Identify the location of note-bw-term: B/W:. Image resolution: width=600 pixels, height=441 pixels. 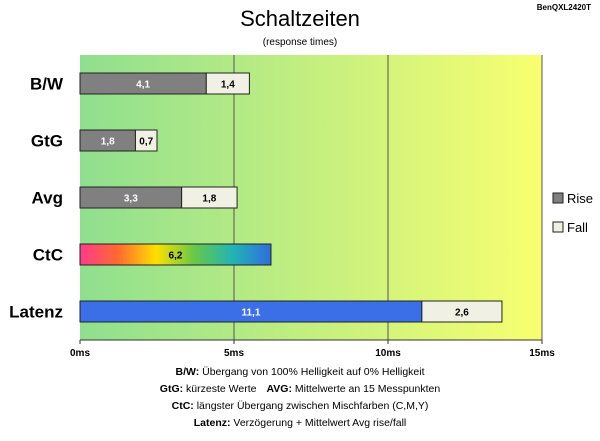
(187, 372).